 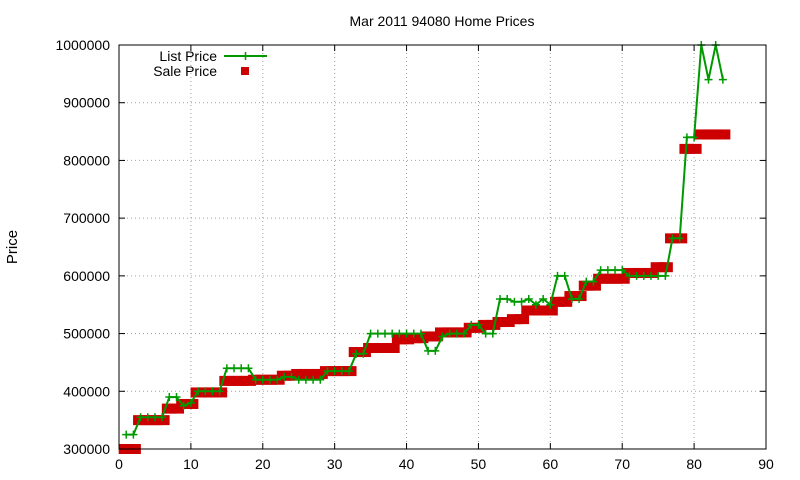 What do you see at coordinates (263, 464) in the screenshot?
I see `x-tick-label: 20` at bounding box center [263, 464].